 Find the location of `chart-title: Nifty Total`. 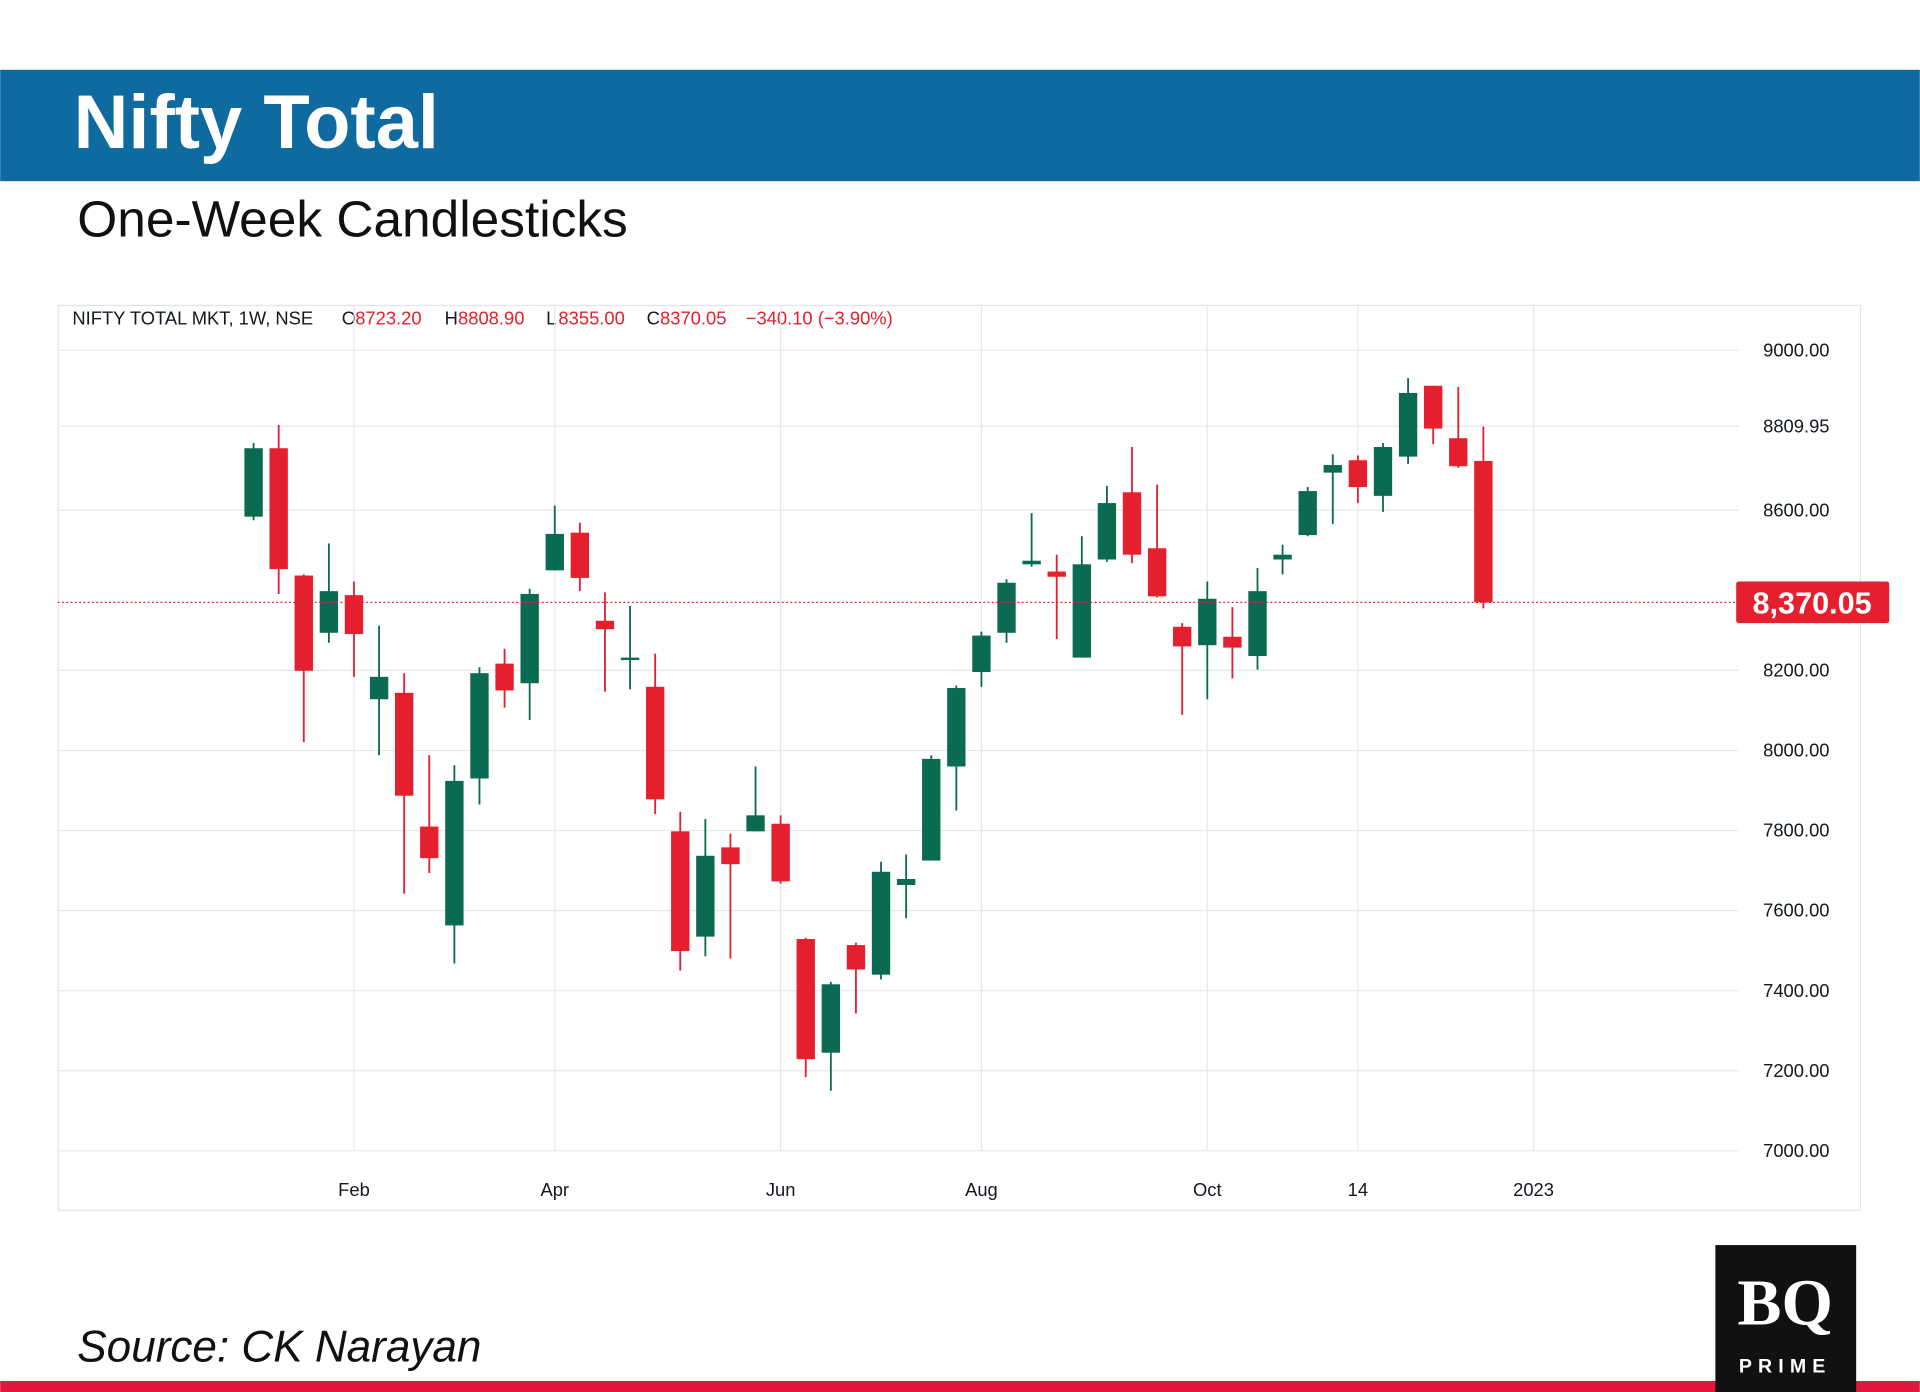

chart-title: Nifty Total is located at coordinates (256, 122).